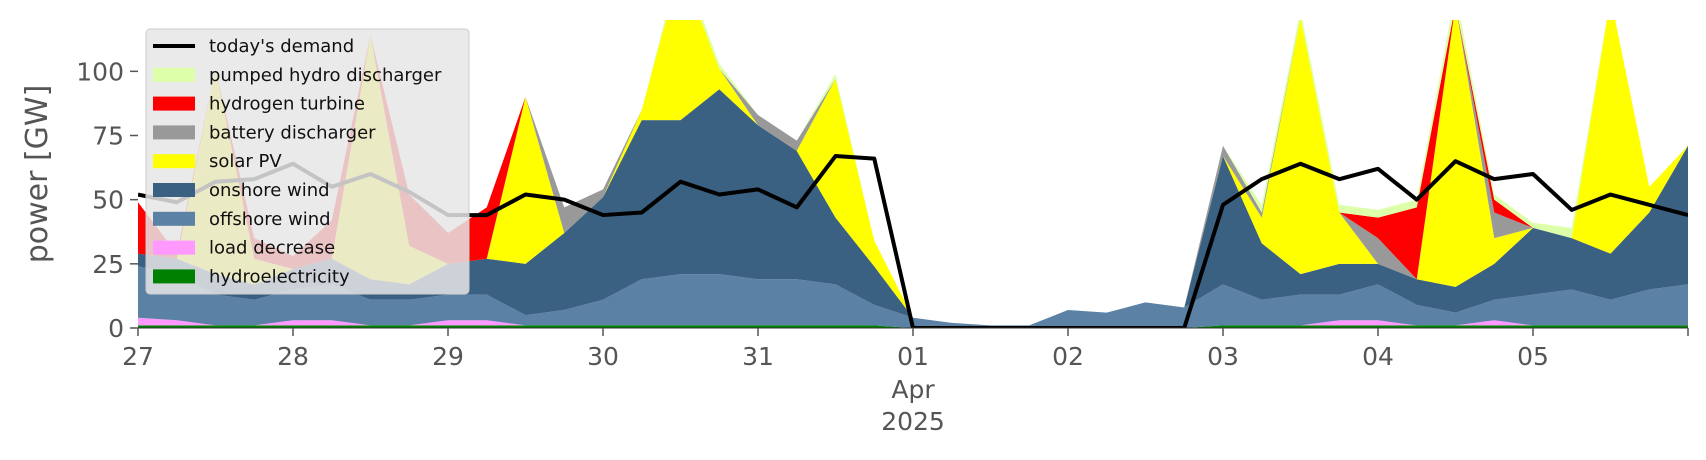 This screenshot has height=460, width=1706. Describe the element at coordinates (174, 276) in the screenshot. I see `legend-swatch-hydroelectricity` at that location.